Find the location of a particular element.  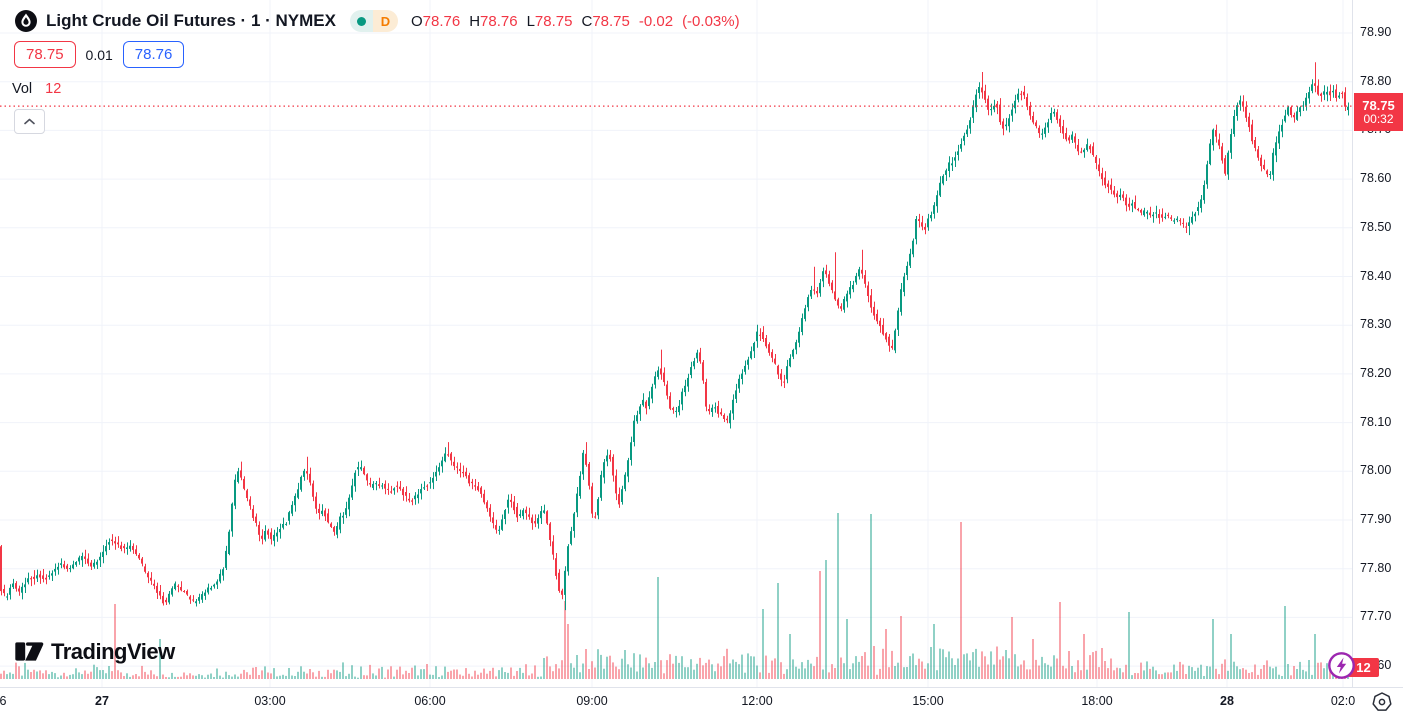

last-price-value: 78.75 is located at coordinates (1378, 105).